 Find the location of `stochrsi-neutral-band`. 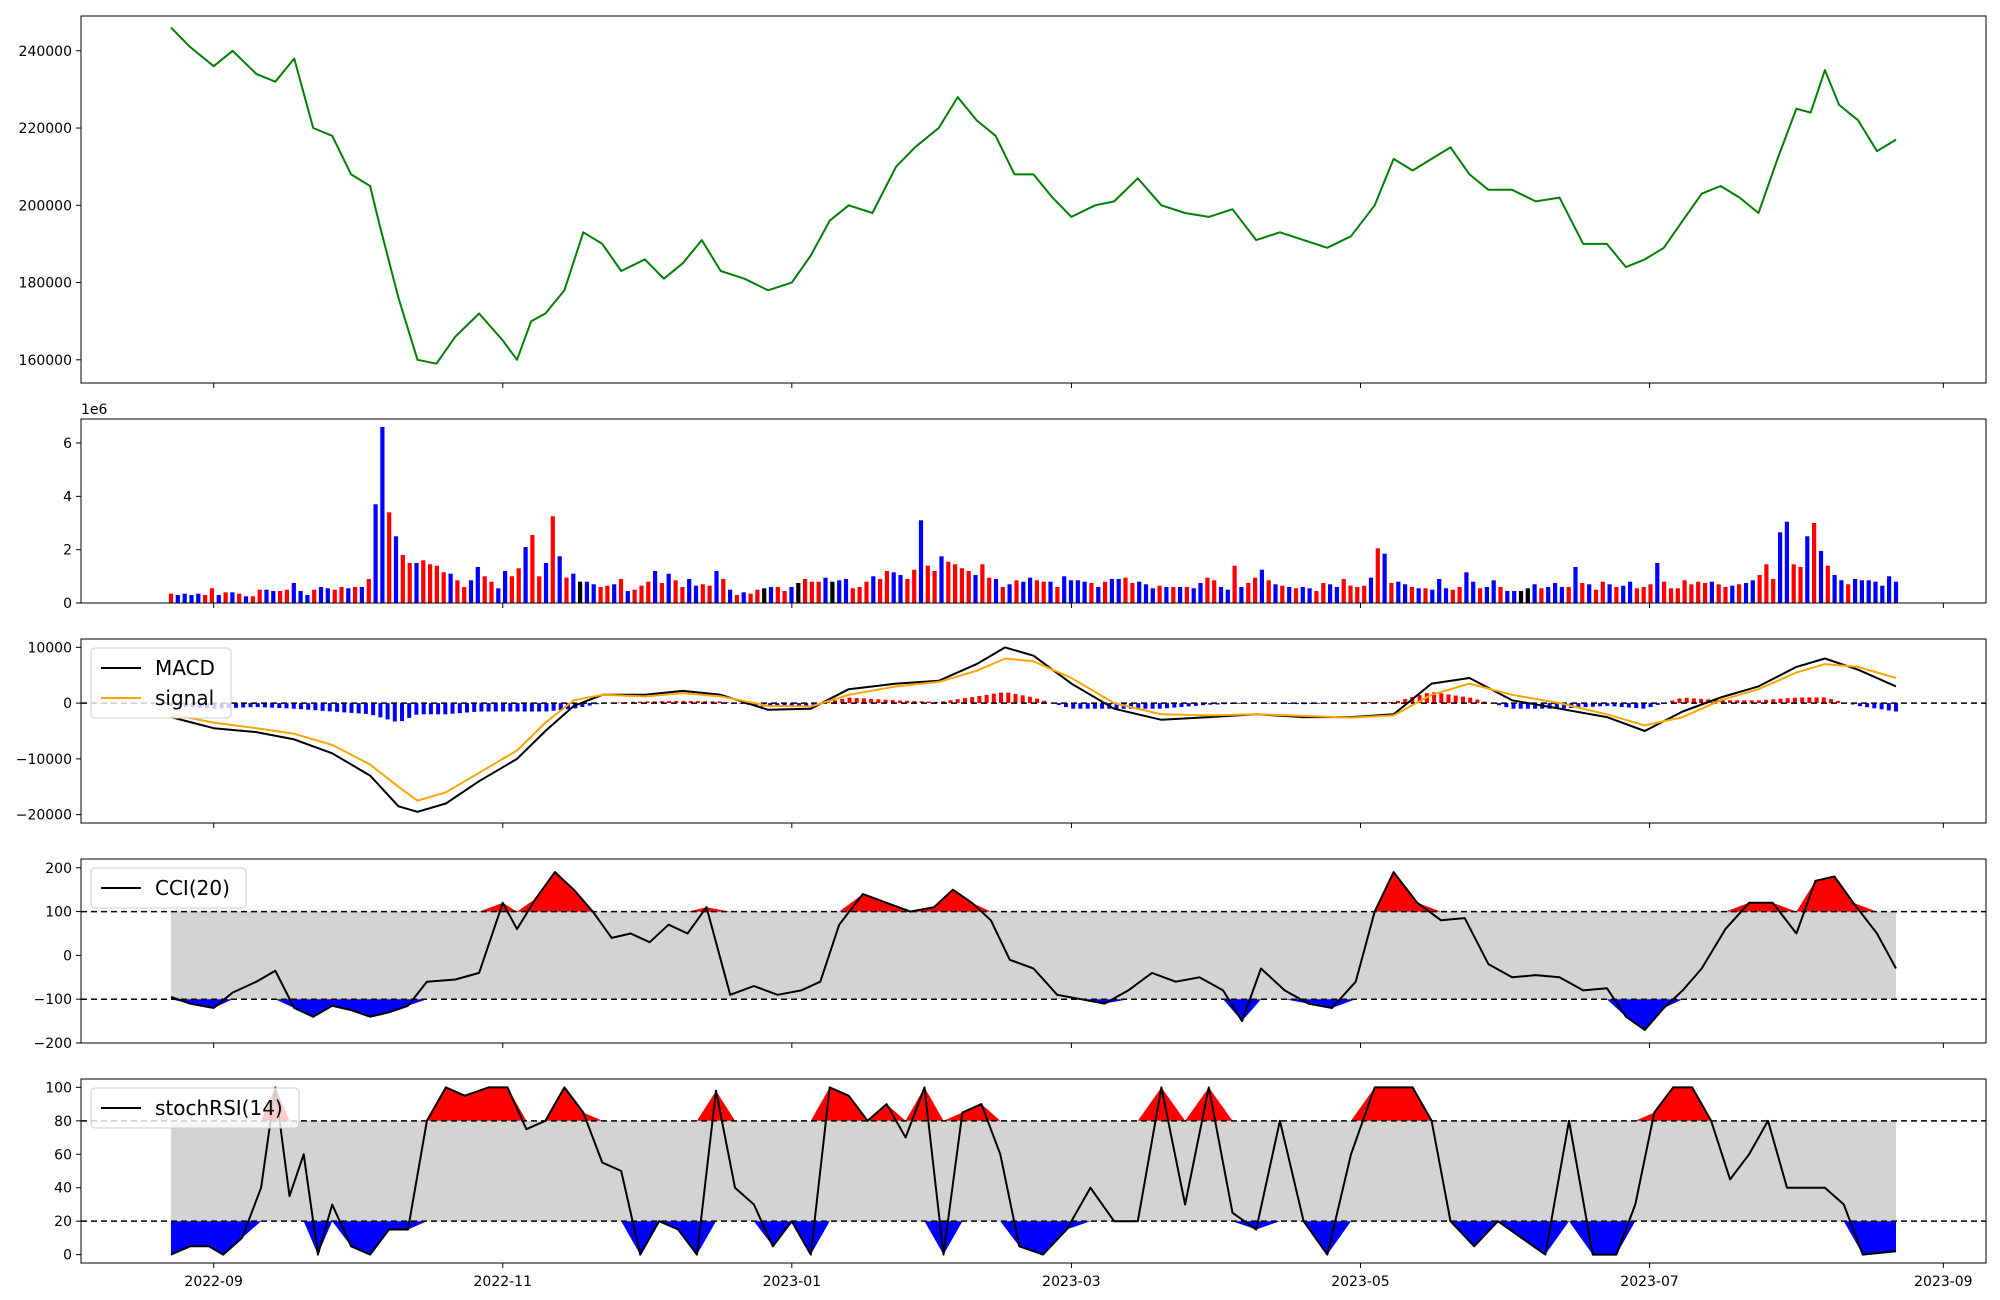

stochrsi-neutral-band is located at coordinates (1033, 1171).